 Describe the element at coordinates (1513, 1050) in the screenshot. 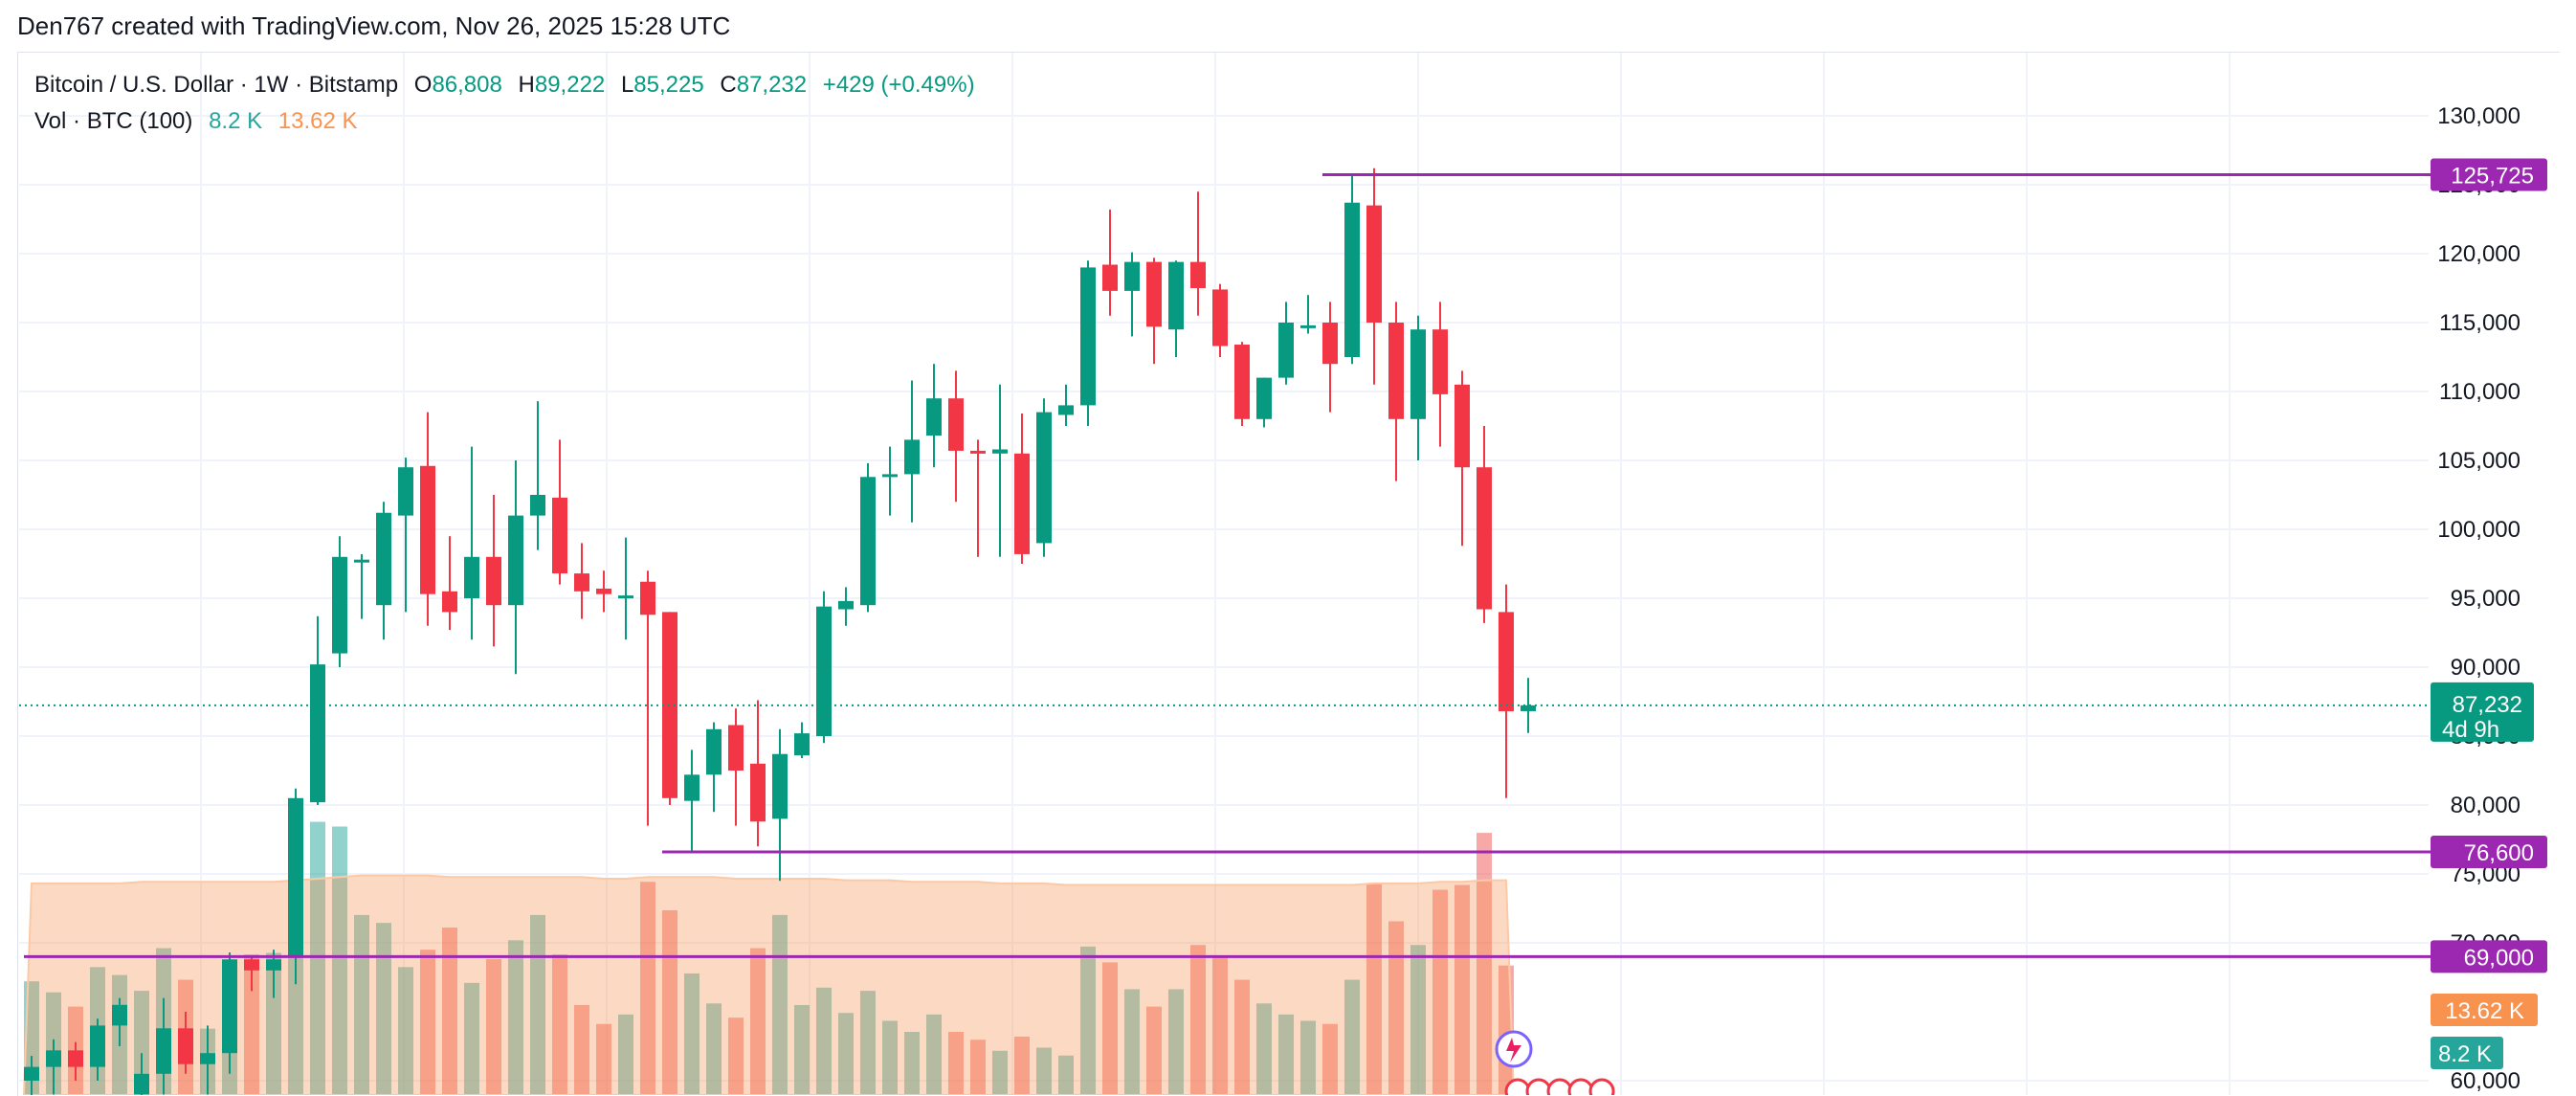

I see `lightning-icon` at that location.